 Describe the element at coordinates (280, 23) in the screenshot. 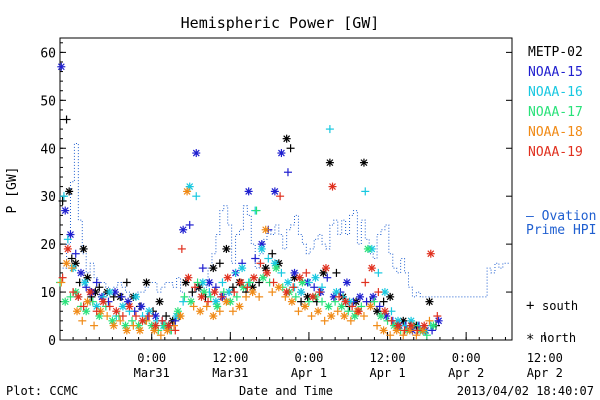

I see `chart-title: Hemispheric Power [GW]` at that location.